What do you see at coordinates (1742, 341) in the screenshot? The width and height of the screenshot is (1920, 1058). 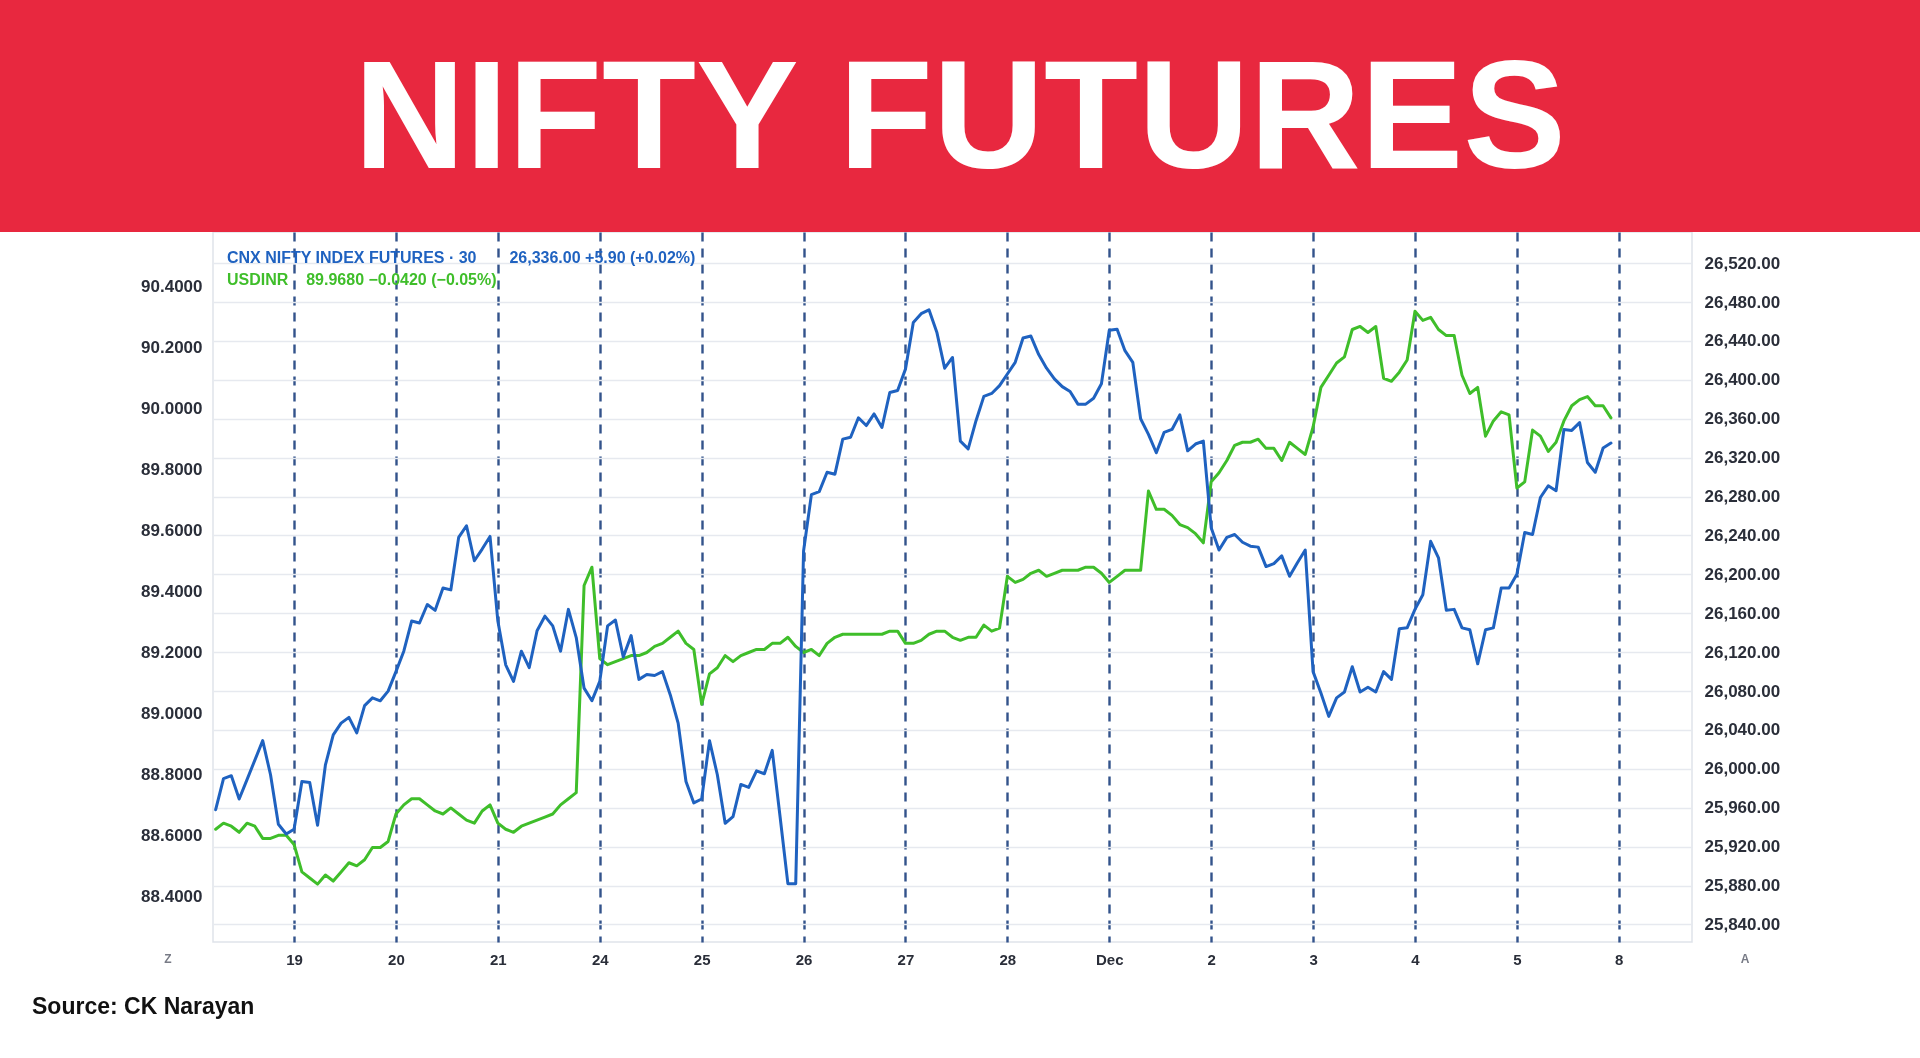 I see `y2-tick-label: 26,440.00` at bounding box center [1742, 341].